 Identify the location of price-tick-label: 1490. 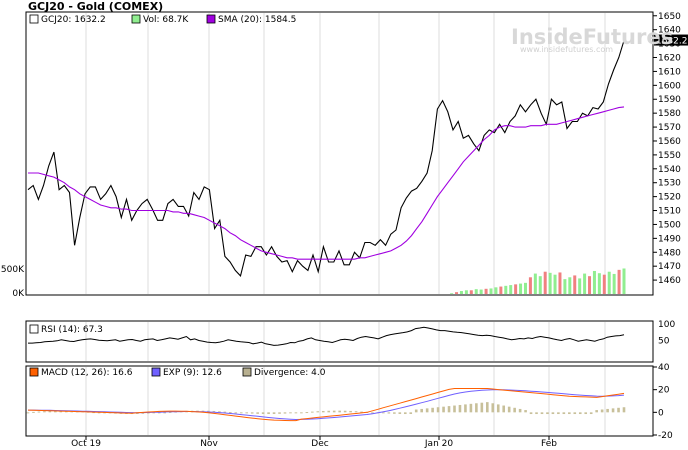
(669, 239).